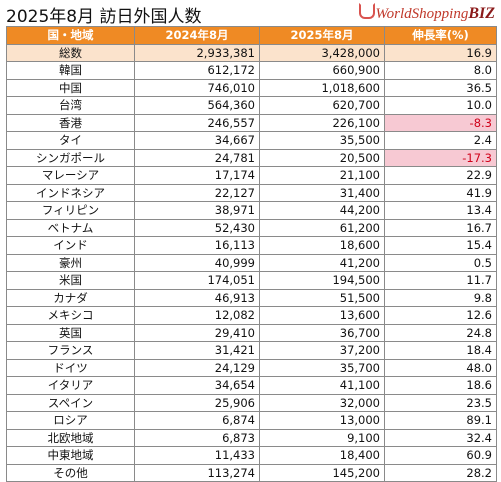 The height and width of the screenshot is (482, 501). I want to click on value-2024-cell: 12,082, so click(197, 315).